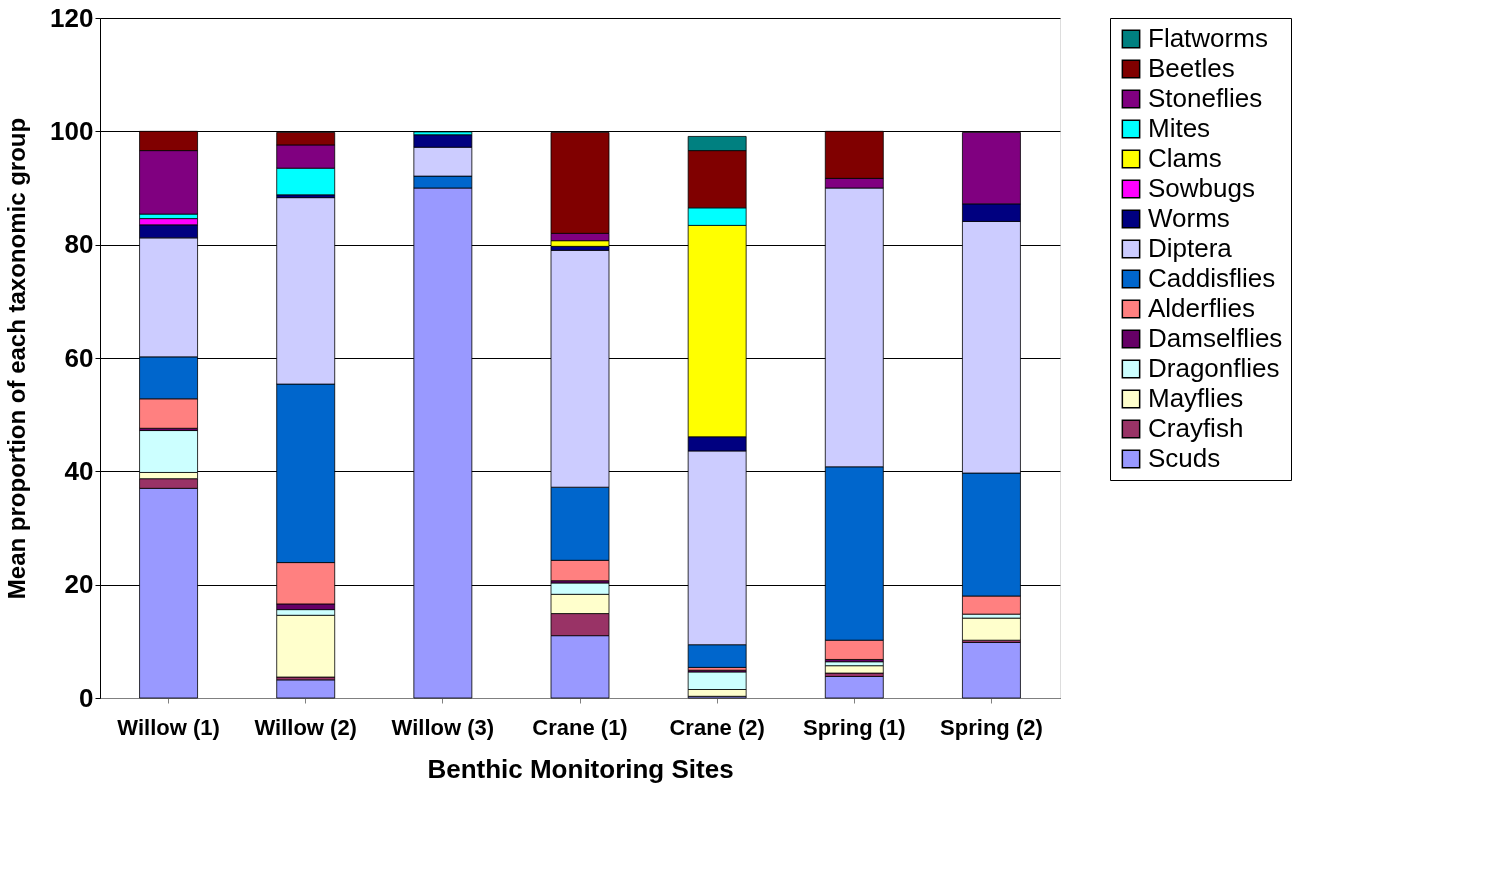 Image resolution: width=1491 pixels, height=889 pixels. I want to click on x-tick-label: Spring (2), so click(991, 727).